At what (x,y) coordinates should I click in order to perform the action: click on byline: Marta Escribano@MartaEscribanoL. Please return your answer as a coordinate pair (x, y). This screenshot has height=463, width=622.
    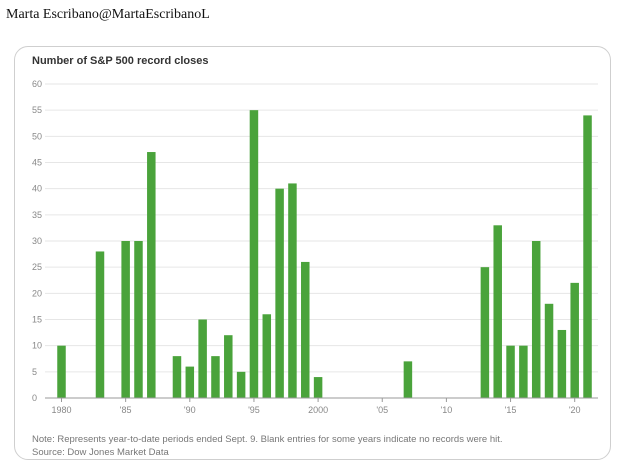
    Looking at the image, I should click on (108, 14).